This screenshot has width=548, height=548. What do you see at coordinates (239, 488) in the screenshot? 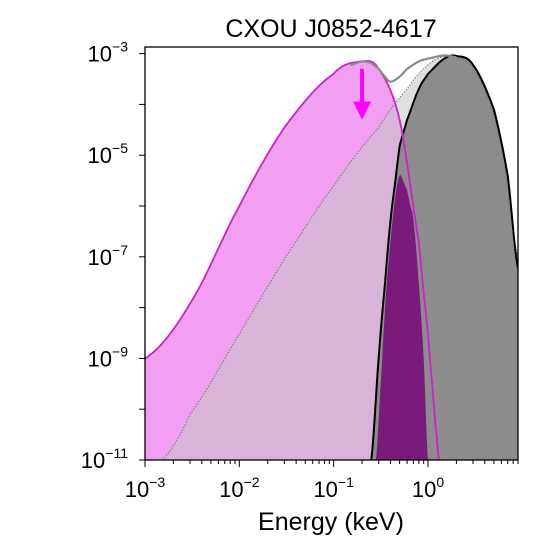
I see `x-tick-label: 10⁻²` at bounding box center [239, 488].